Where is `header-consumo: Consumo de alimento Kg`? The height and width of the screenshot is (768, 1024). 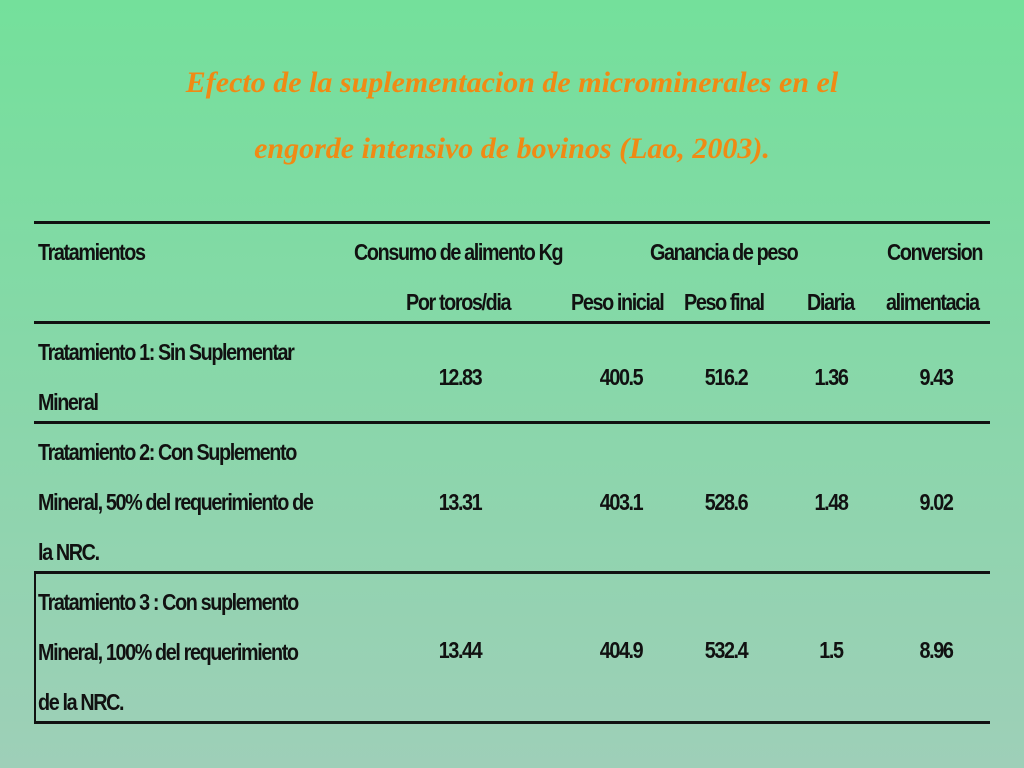
header-consumo: Consumo de alimento Kg is located at coordinates (459, 252).